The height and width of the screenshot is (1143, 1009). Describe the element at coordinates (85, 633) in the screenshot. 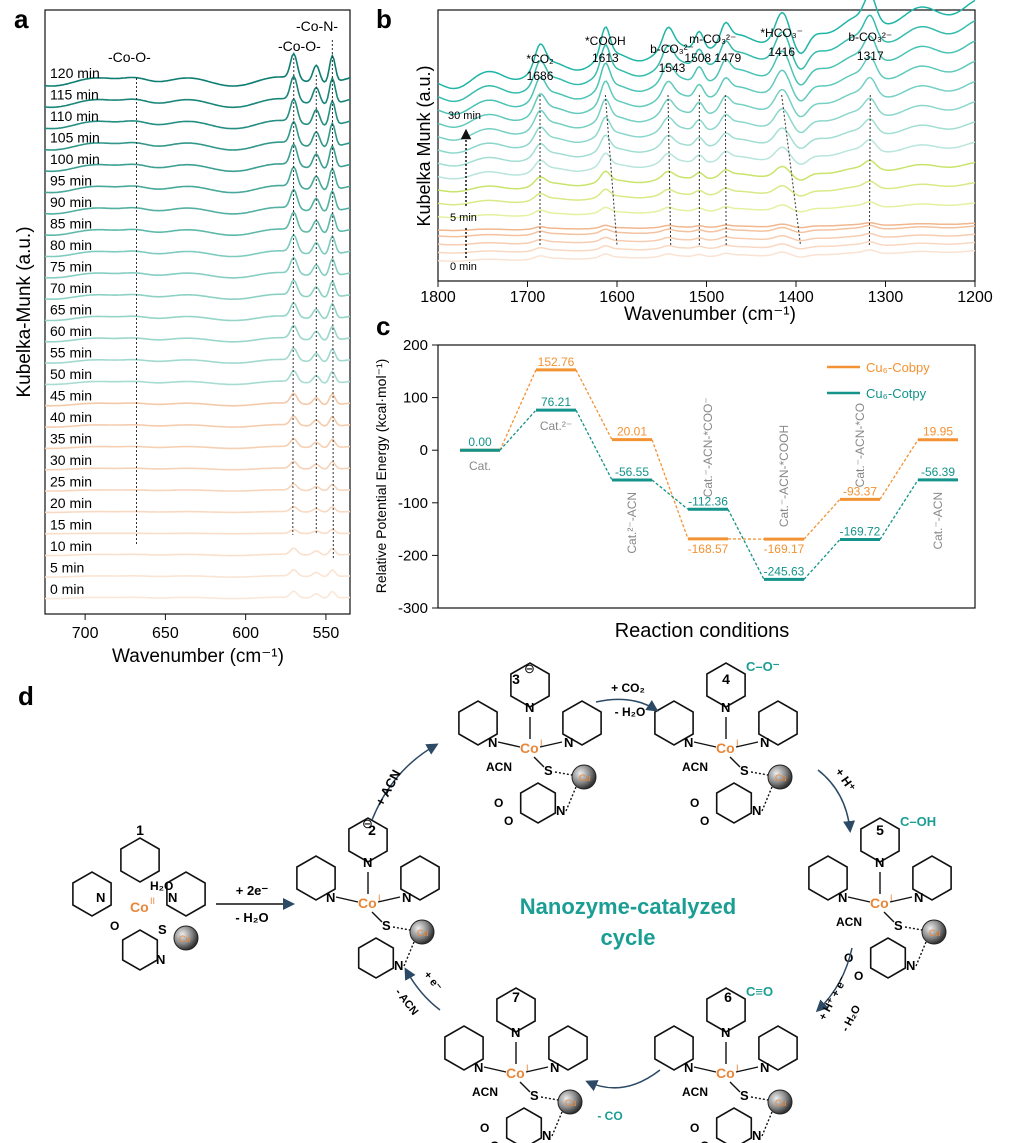

I see `panel-a-tick-label: 700` at that location.